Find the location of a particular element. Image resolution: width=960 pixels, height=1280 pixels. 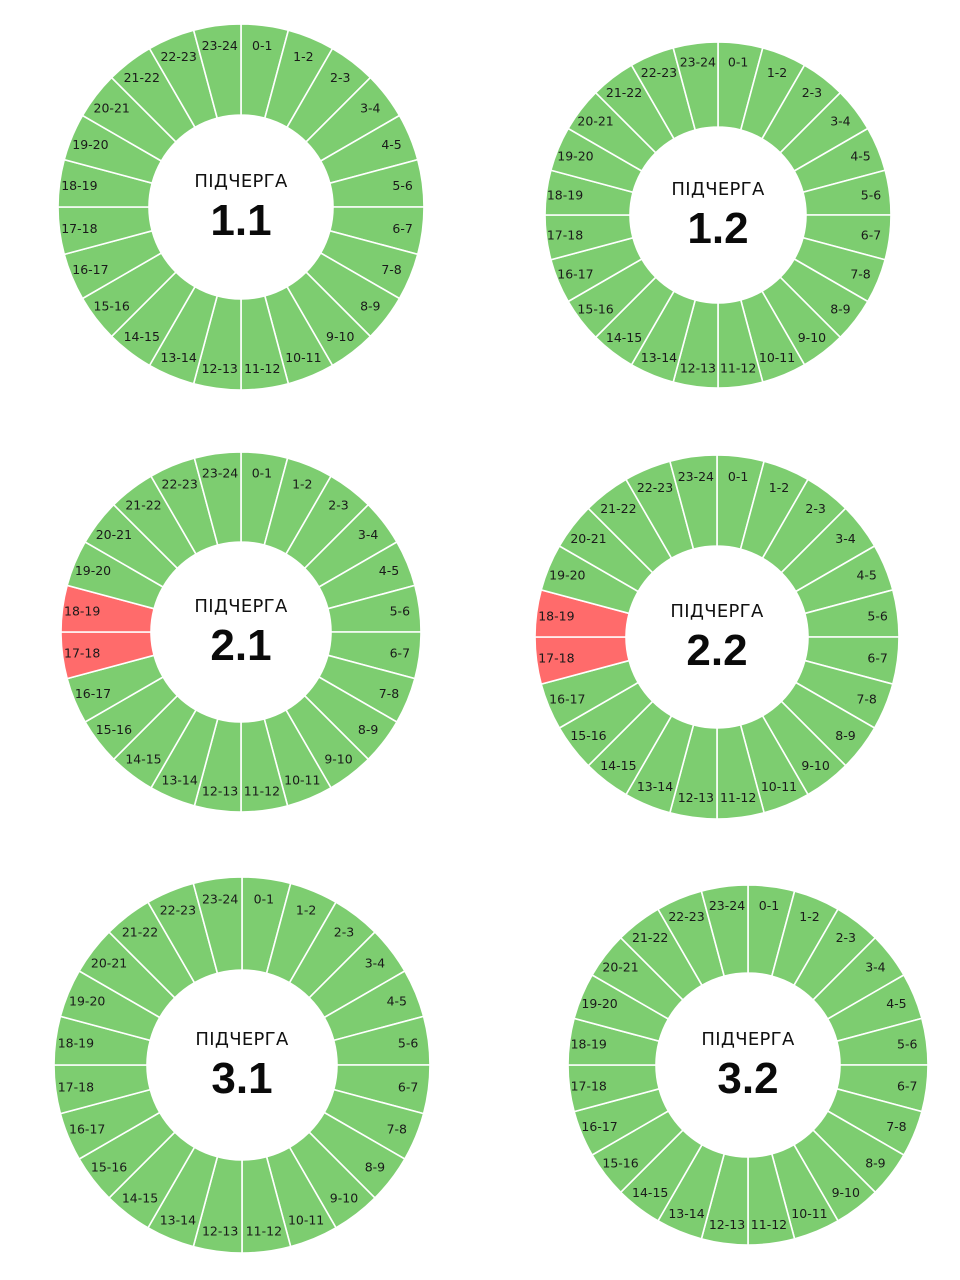

queue-number: 1.1 is located at coordinates (240, 220).